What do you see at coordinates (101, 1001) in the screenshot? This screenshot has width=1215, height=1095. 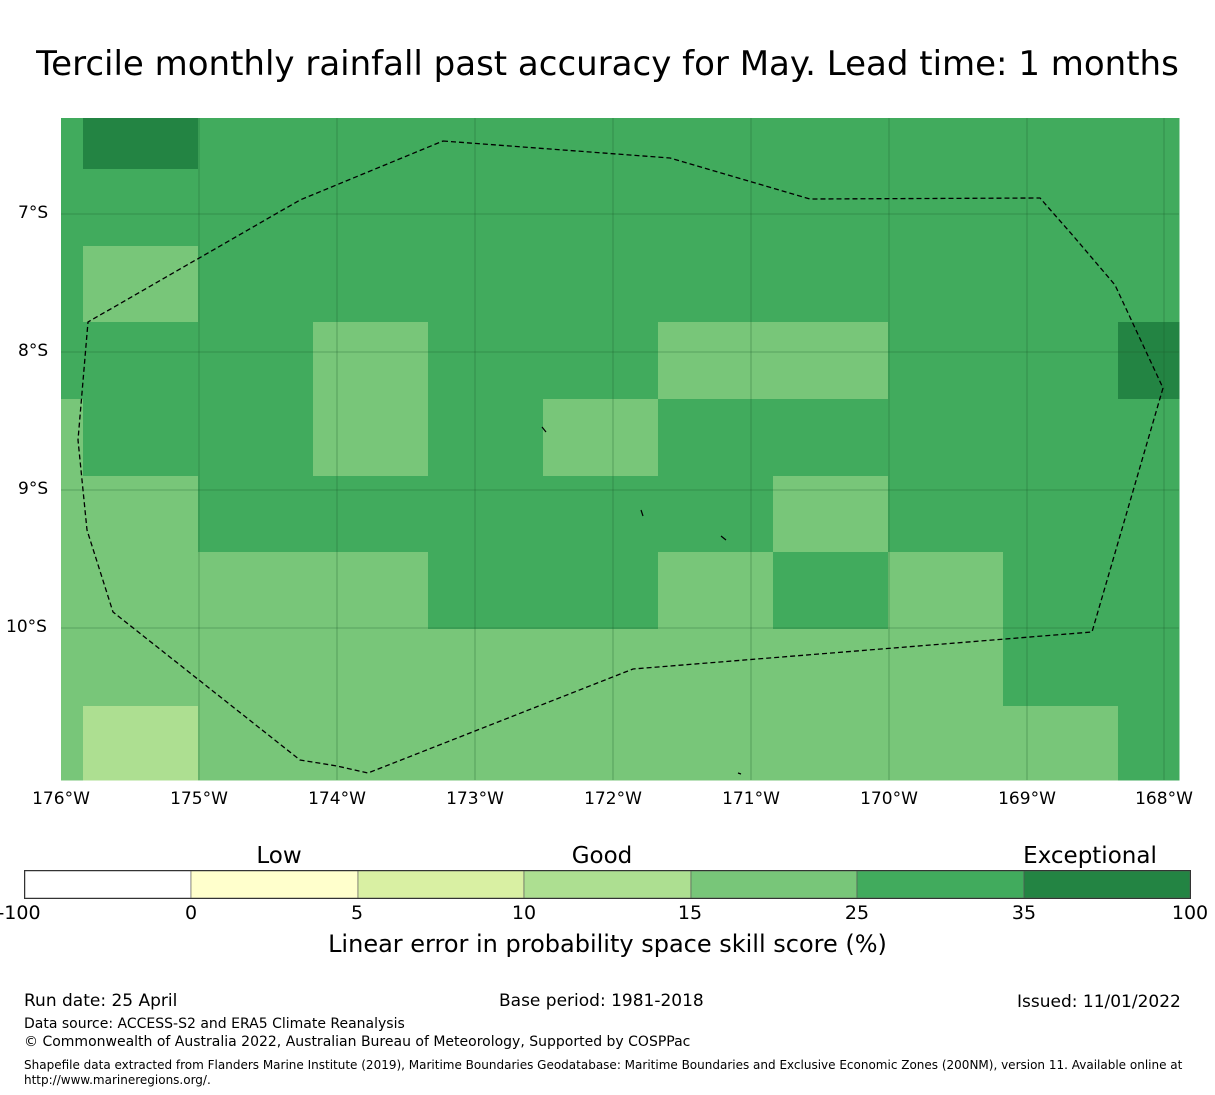 I see `run-date: Run date: 25 April` at bounding box center [101, 1001].